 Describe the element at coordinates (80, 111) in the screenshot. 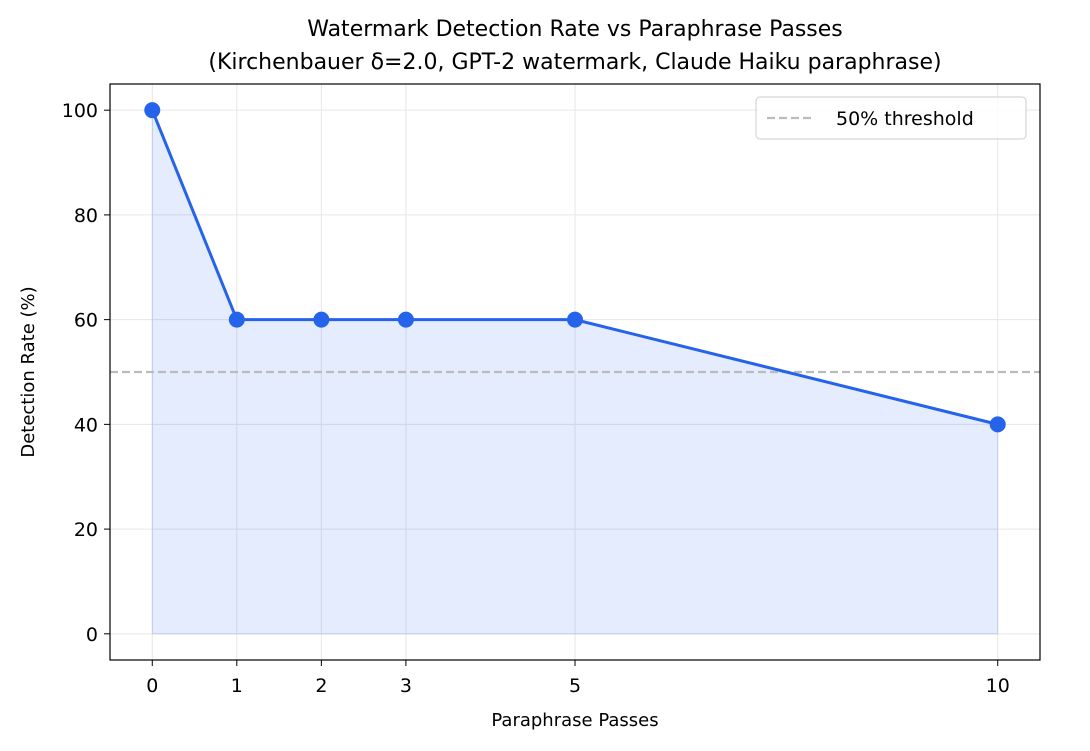

I see `y-tick-label: 100` at that location.